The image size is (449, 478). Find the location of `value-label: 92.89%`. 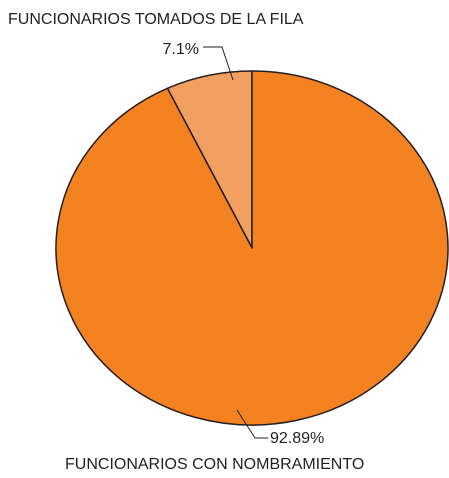

value-label: 92.89% is located at coordinates (297, 438).